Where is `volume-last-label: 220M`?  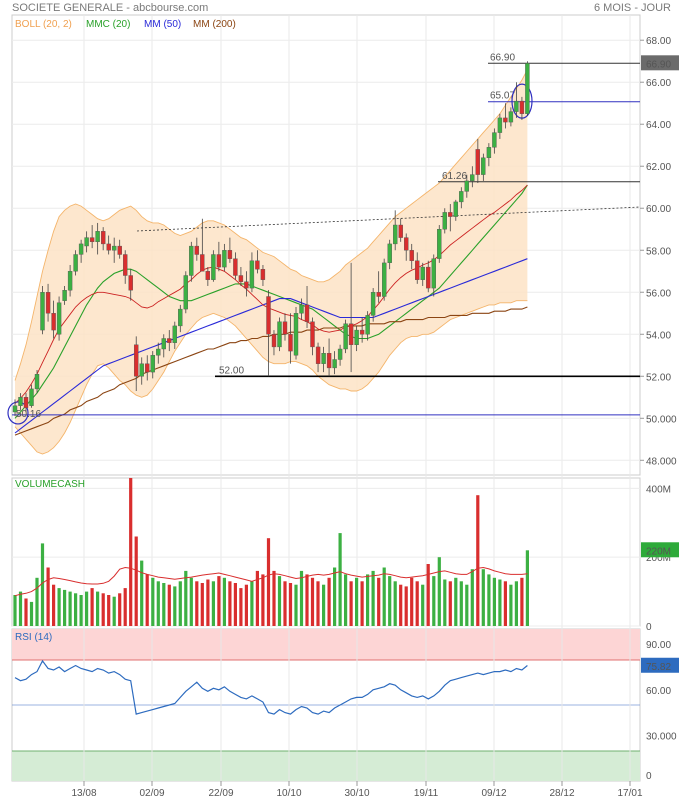
volume-last-label: 220M is located at coordinates (658, 551).